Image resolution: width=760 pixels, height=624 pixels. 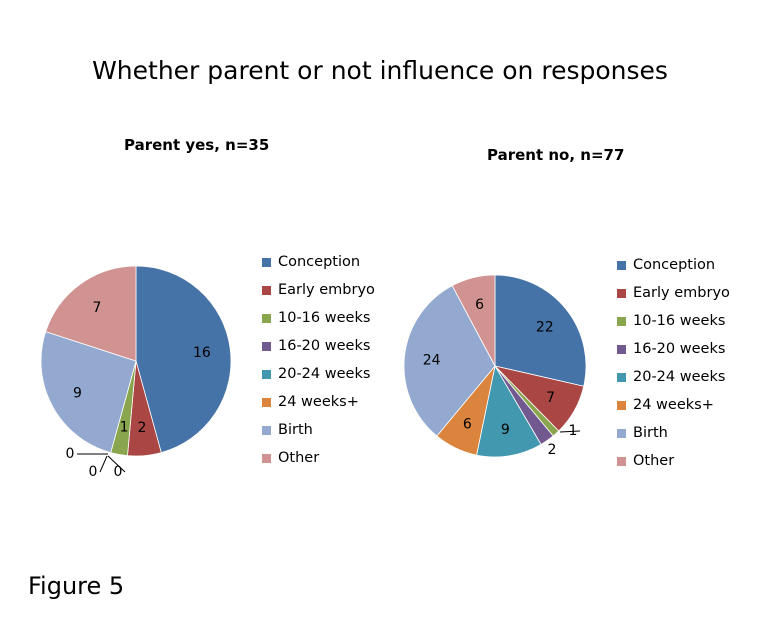 I want to click on data-label: 16, so click(x=202, y=353).